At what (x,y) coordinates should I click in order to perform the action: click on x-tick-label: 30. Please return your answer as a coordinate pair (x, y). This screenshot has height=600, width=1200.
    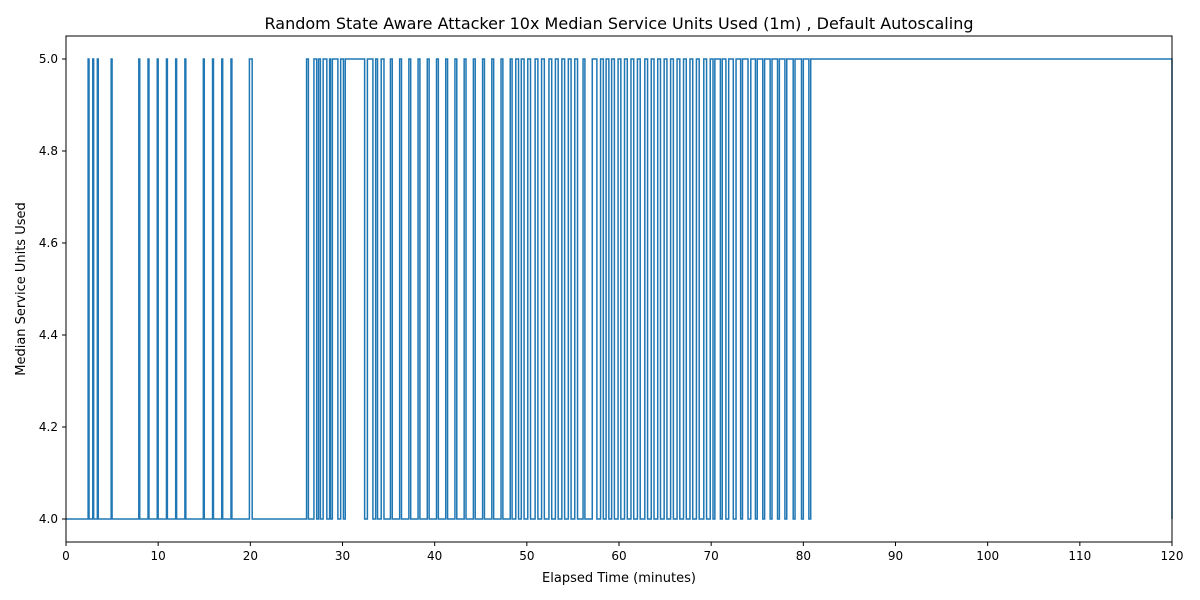
    Looking at the image, I should click on (342, 556).